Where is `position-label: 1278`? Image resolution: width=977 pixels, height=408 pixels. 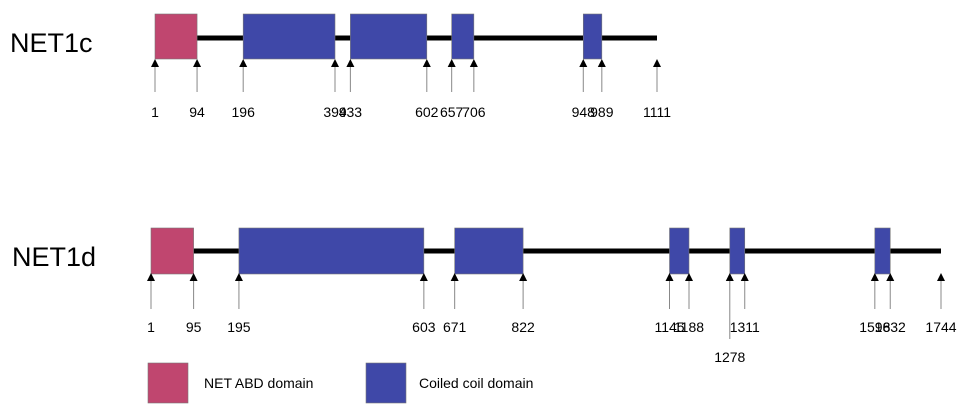
position-label: 1278 is located at coordinates (729, 357).